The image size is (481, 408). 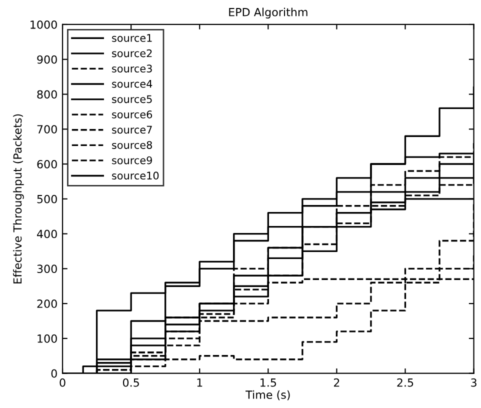 I want to click on chart-title: EPD Algorithm, so click(x=268, y=13).